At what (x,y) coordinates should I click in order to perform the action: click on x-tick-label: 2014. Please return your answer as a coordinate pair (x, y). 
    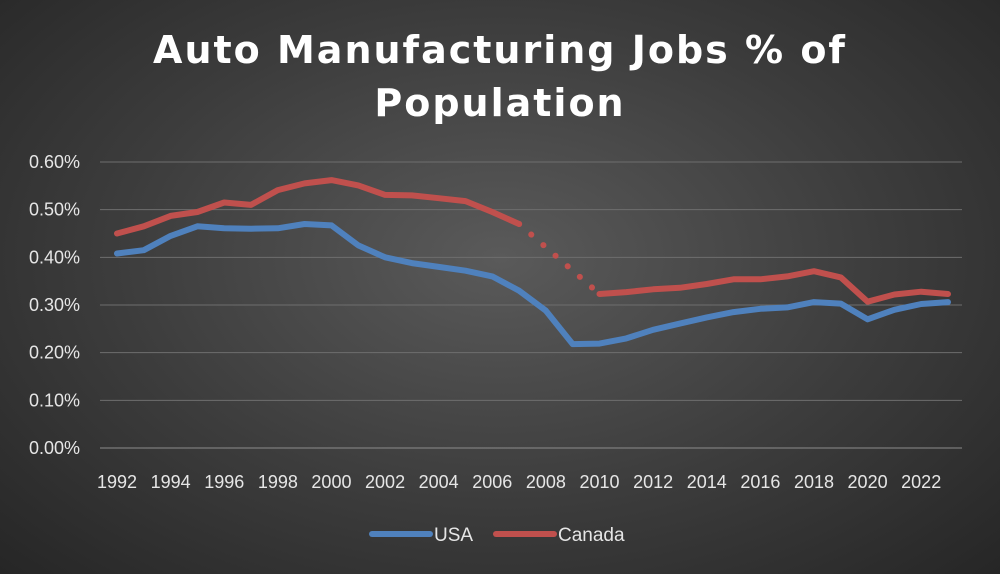
    Looking at the image, I should click on (707, 482).